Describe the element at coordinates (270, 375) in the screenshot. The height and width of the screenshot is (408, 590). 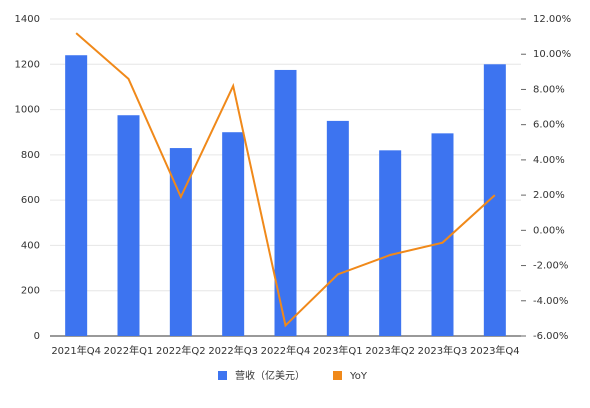
I see `legend-label: 营收（亿美元）` at that location.